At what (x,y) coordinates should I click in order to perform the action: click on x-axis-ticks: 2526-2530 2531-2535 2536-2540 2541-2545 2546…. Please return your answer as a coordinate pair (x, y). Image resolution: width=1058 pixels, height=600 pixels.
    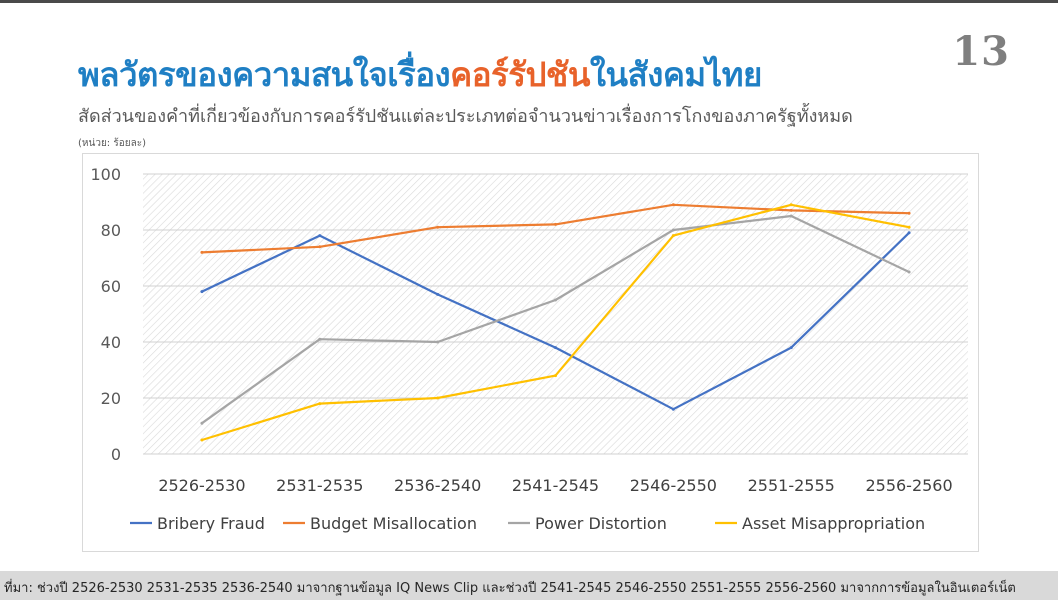
    Looking at the image, I should click on (555, 485).